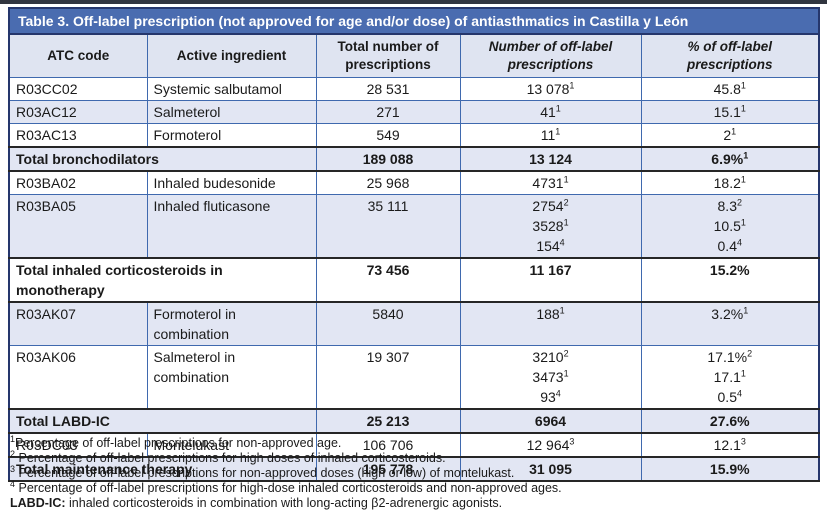  What do you see at coordinates (78, 226) in the screenshot?
I see `atc-code-cell: R03BA05` at bounding box center [78, 226].